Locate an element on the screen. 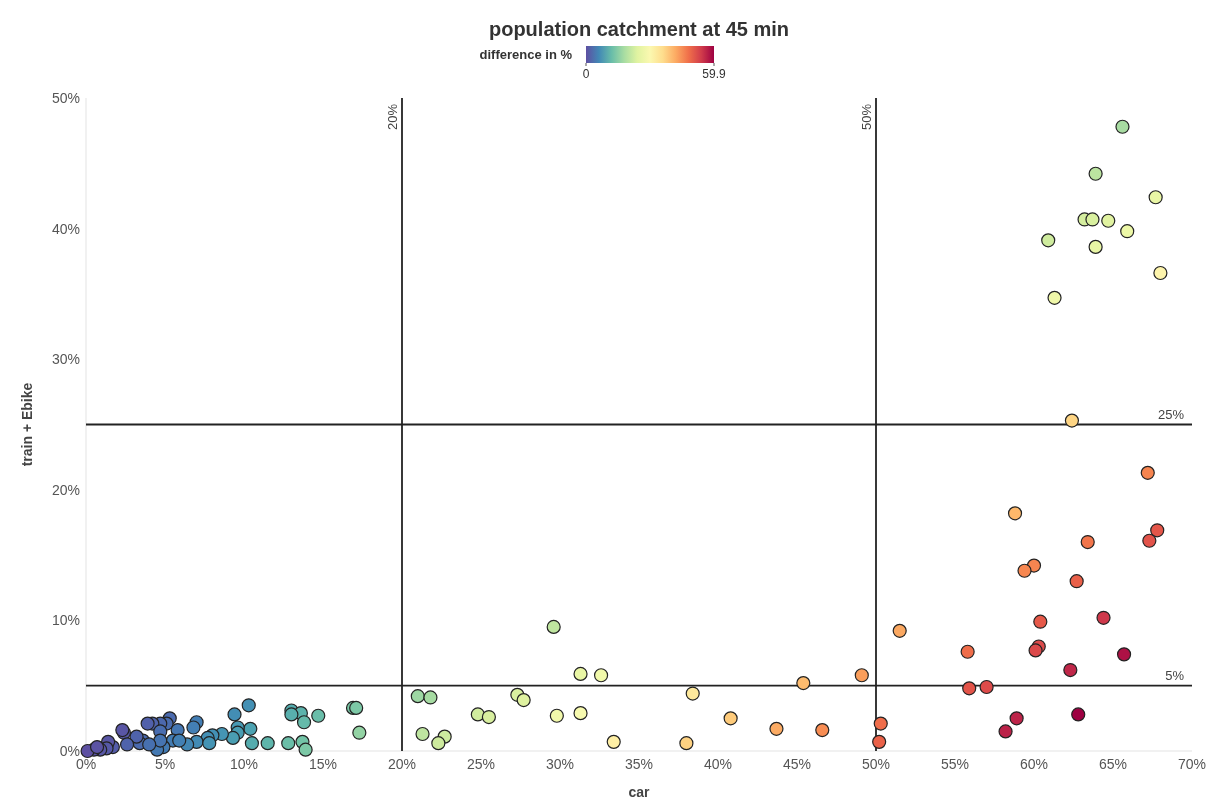  x-tick-label: 10% is located at coordinates (244, 764).